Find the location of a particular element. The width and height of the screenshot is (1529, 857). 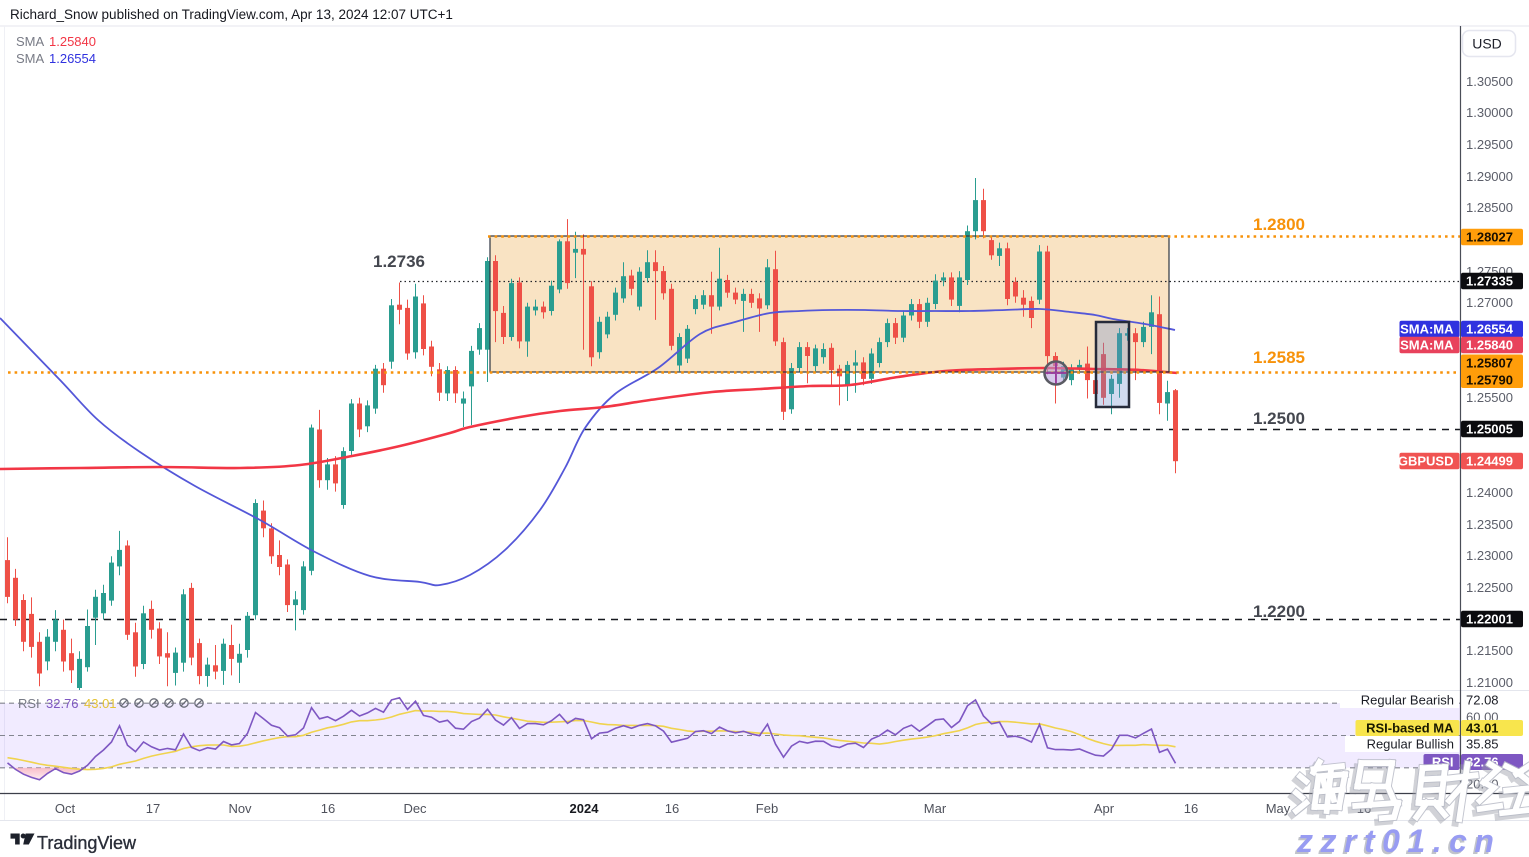

svg-text: USD is located at coordinates (1487, 44).